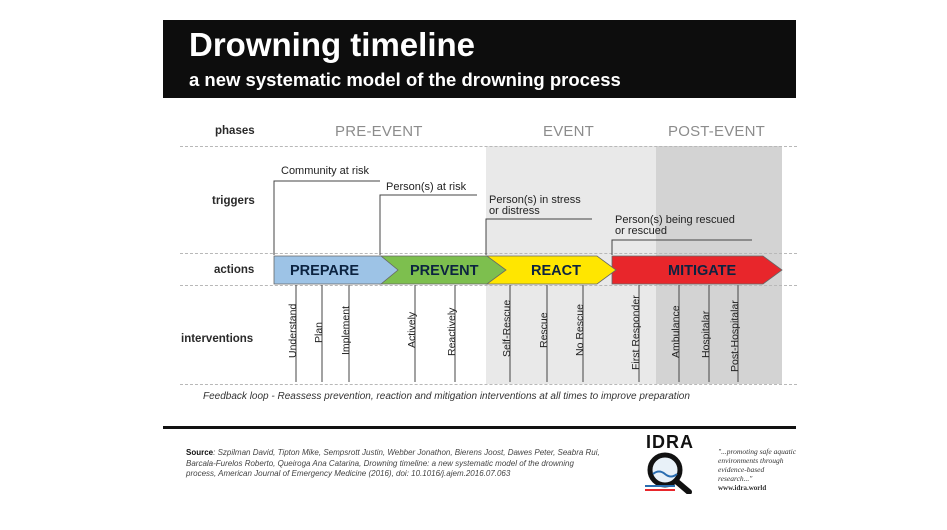 The width and height of the screenshot is (947, 530). I want to click on trigger-line-community, so click(326, 217).